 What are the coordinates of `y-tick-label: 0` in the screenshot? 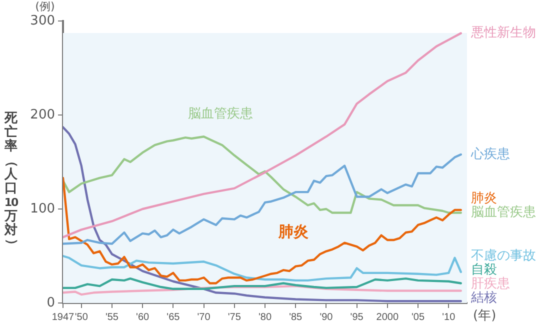 It's located at (50, 302).